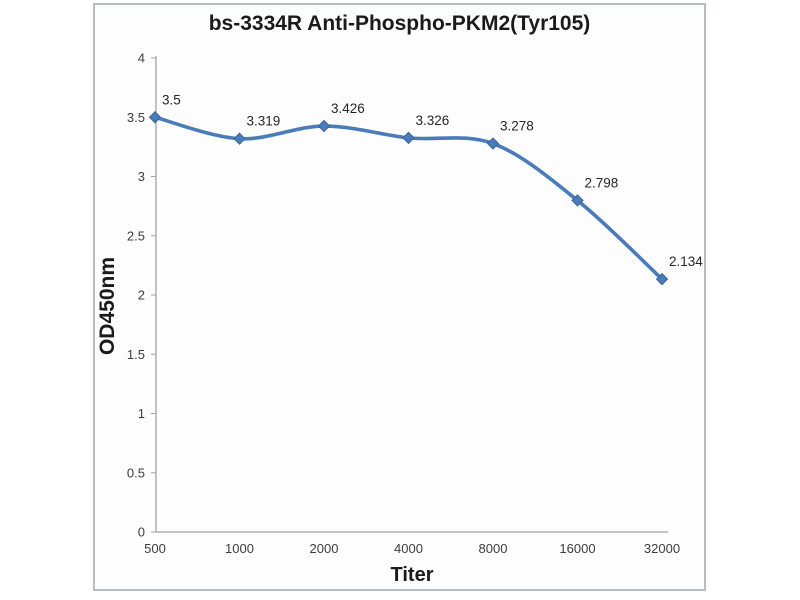 The height and width of the screenshot is (600, 800). I want to click on data-point-label: 3.426, so click(348, 108).